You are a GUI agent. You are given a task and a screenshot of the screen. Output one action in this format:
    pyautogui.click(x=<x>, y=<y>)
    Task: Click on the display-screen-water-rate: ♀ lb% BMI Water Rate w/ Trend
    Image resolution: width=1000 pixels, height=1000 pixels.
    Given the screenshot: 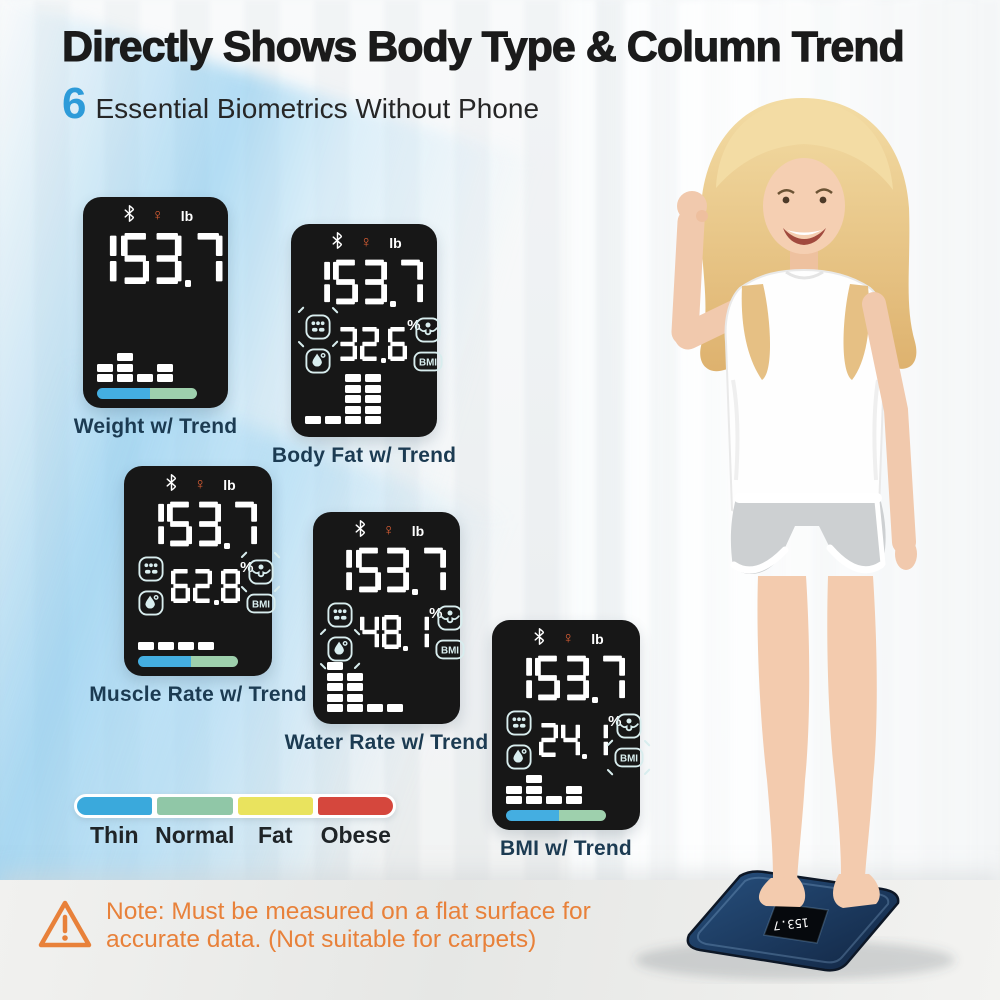 What is the action you would take?
    pyautogui.click(x=386, y=633)
    